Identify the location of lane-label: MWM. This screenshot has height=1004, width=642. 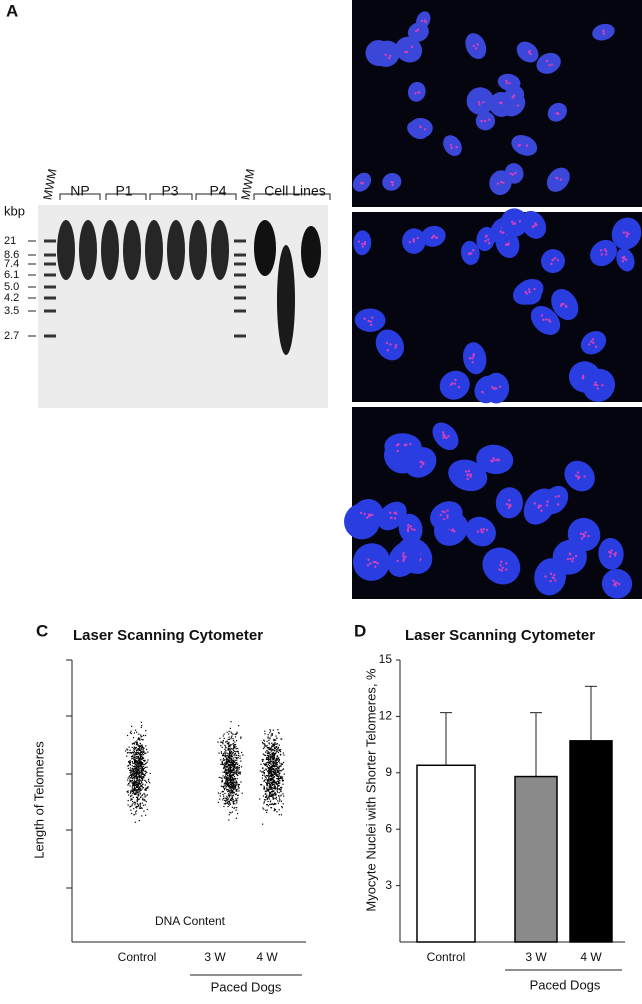
(49, 184).